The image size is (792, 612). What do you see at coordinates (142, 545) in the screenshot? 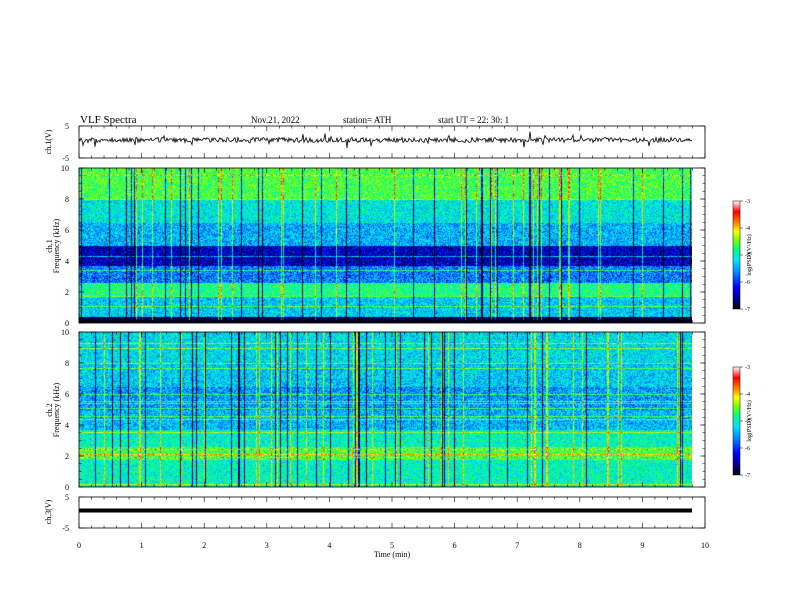
I see `x-tick-label: 1` at bounding box center [142, 545].